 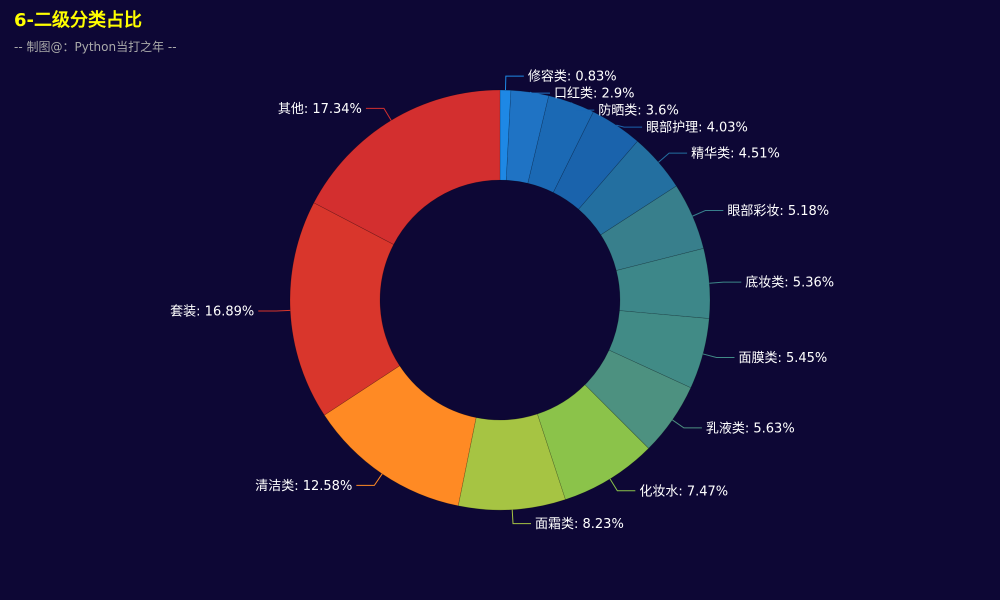 What do you see at coordinates (572, 77) in the screenshot?
I see `slice-label-1: 修容类: 0.83%` at bounding box center [572, 77].